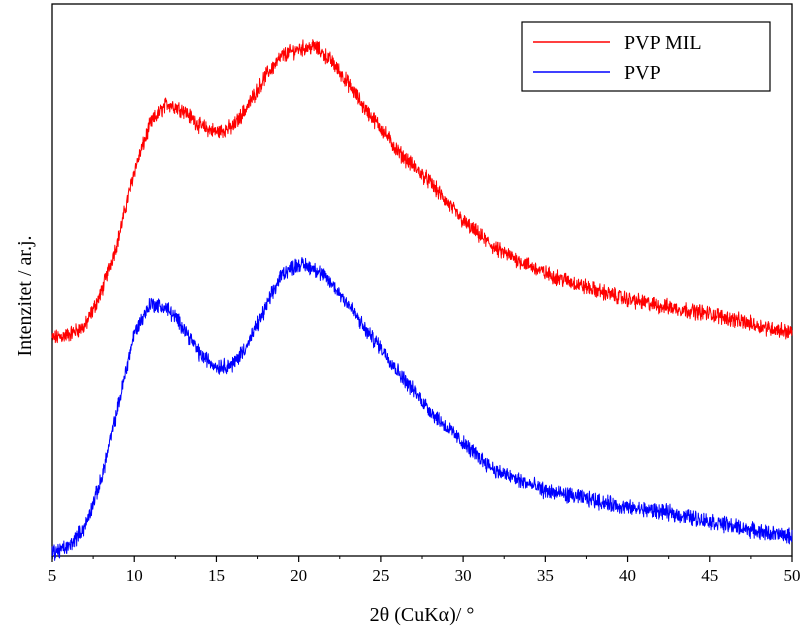  What do you see at coordinates (424, 570) in the screenshot?
I see `x-axis: 5 10 15 20 25 30 35 40 45 50` at bounding box center [424, 570].